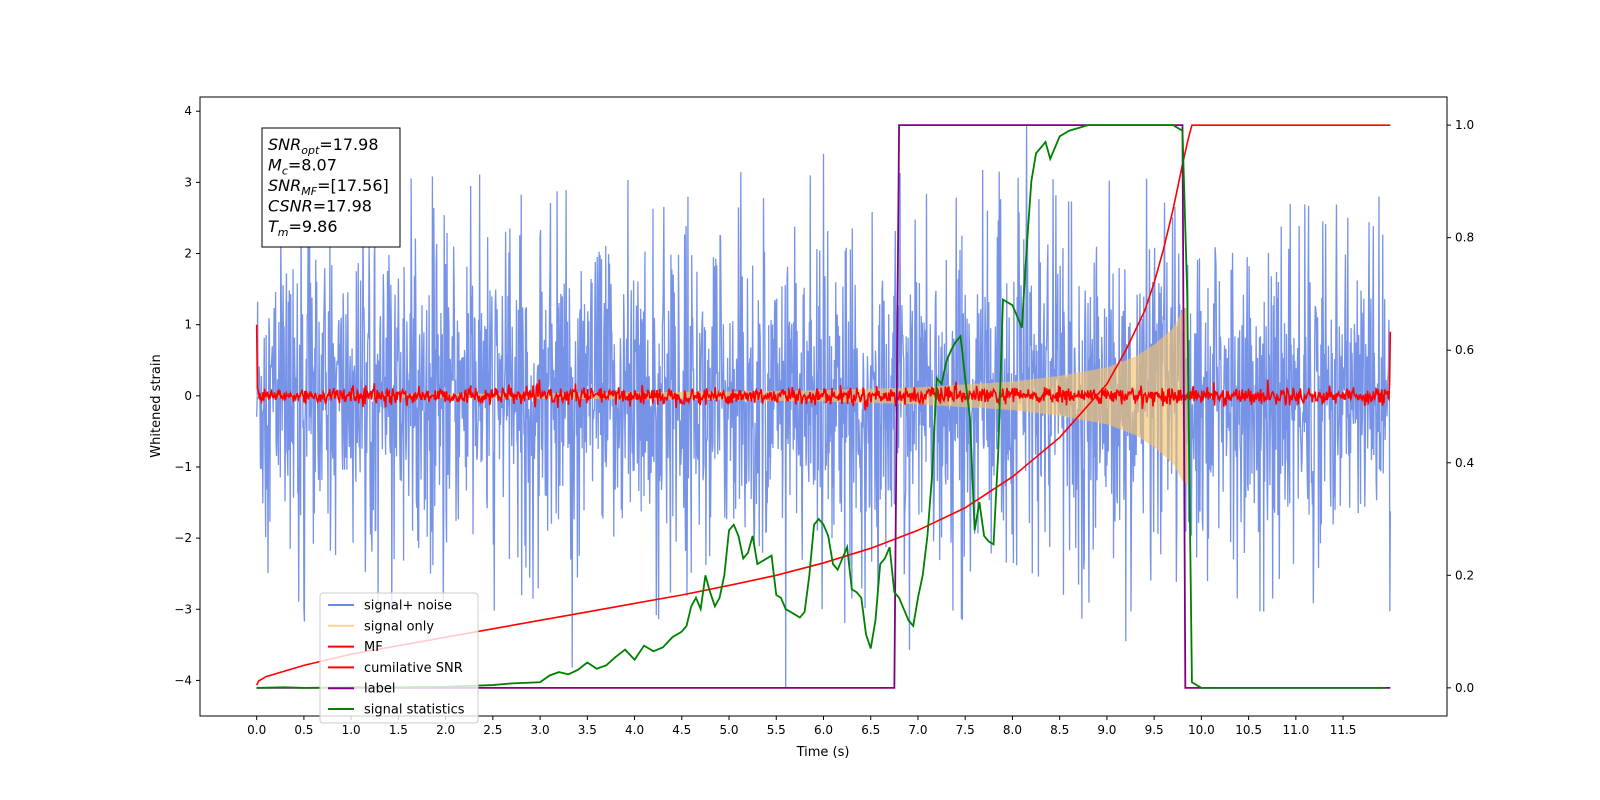 The width and height of the screenshot is (1600, 800). I want to click on x-tick-label: 9.5, so click(1154, 730).